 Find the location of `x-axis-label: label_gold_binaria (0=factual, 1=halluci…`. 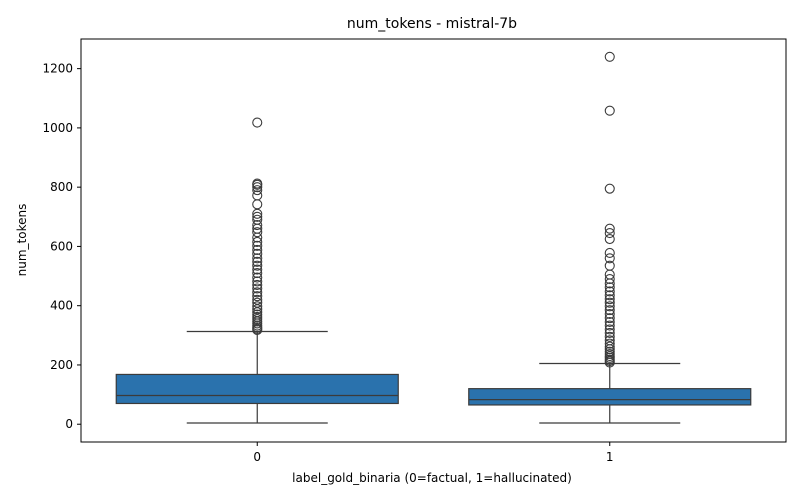

x-axis-label: label_gold_binaria (0=factual, 1=halluci… is located at coordinates (432, 478).